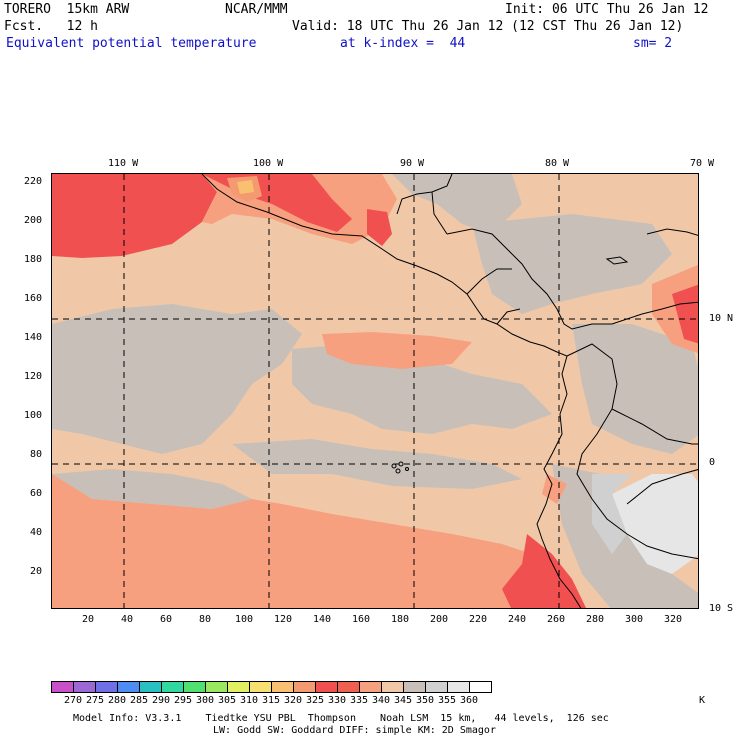 Image resolution: width=740 pixels, height=740 pixels. Describe the element at coordinates (33, 415) in the screenshot. I see `y-tick-label: 100` at that location.